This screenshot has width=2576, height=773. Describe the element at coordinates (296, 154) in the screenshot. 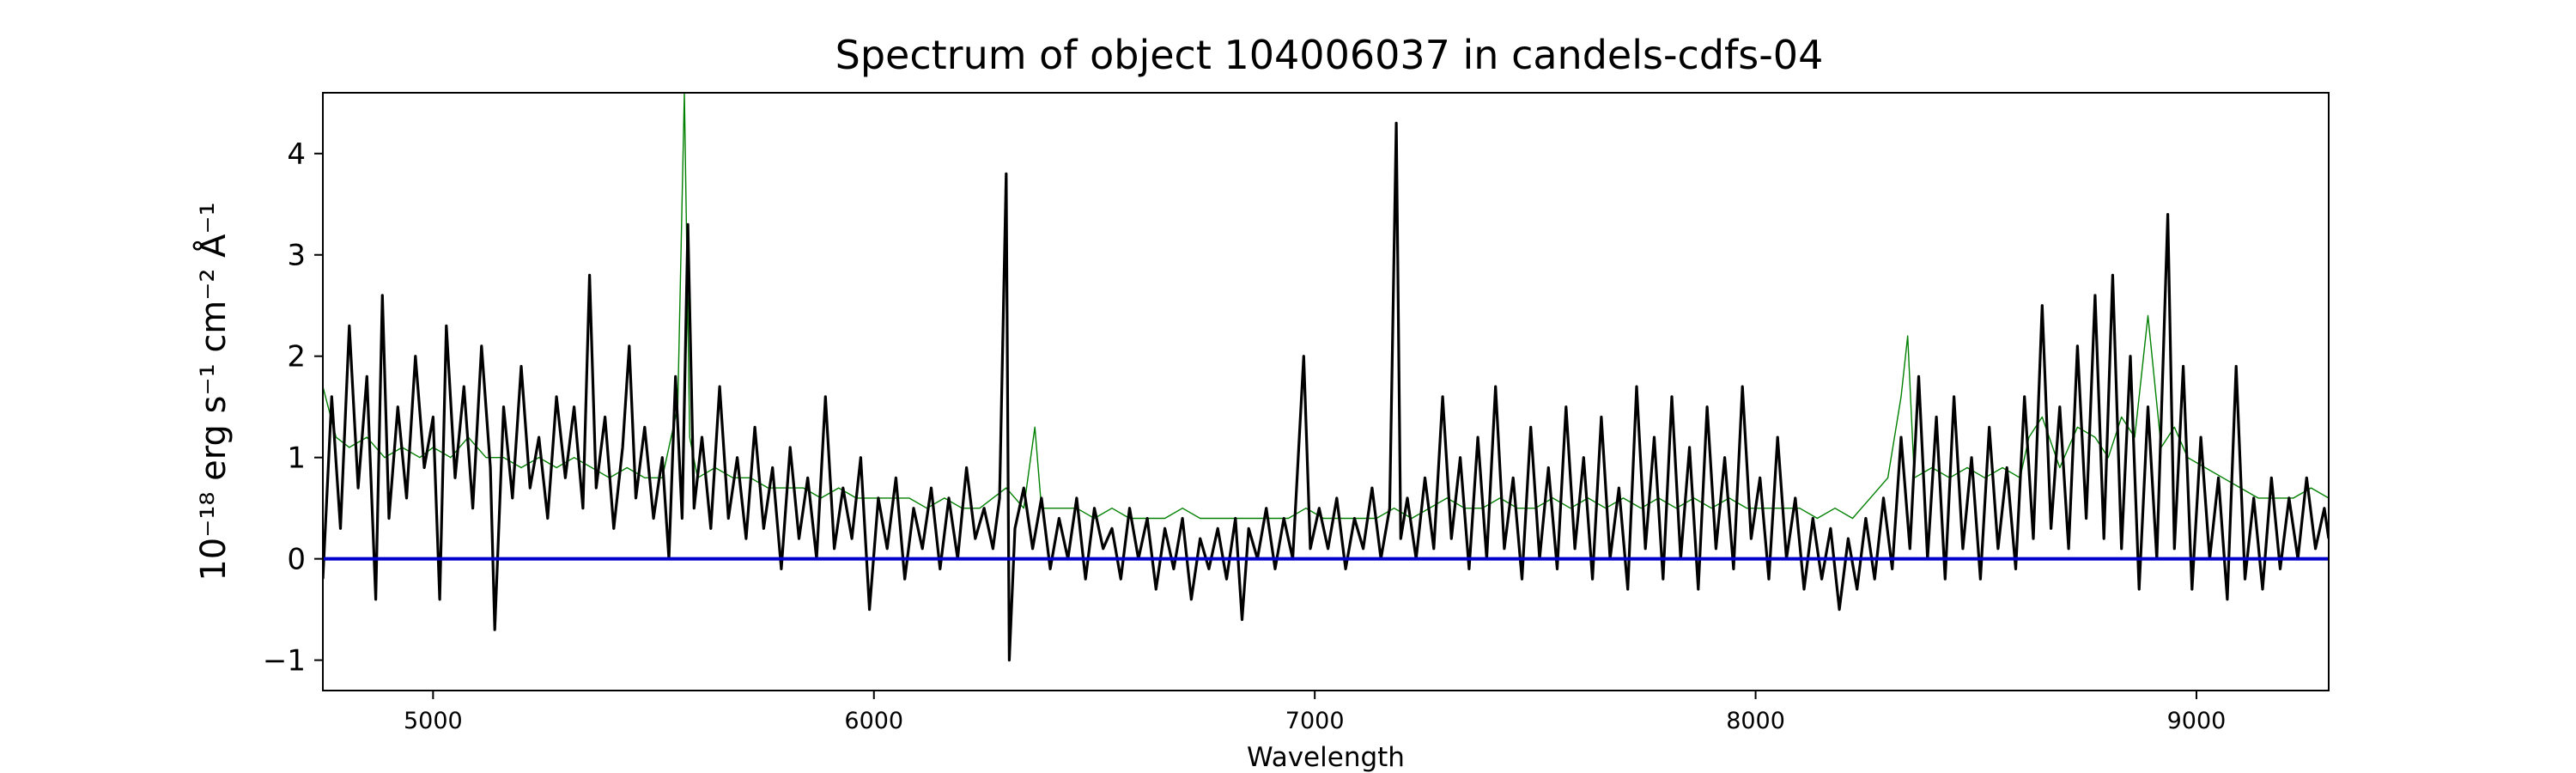

I see `y-tick-label: 4` at that location.